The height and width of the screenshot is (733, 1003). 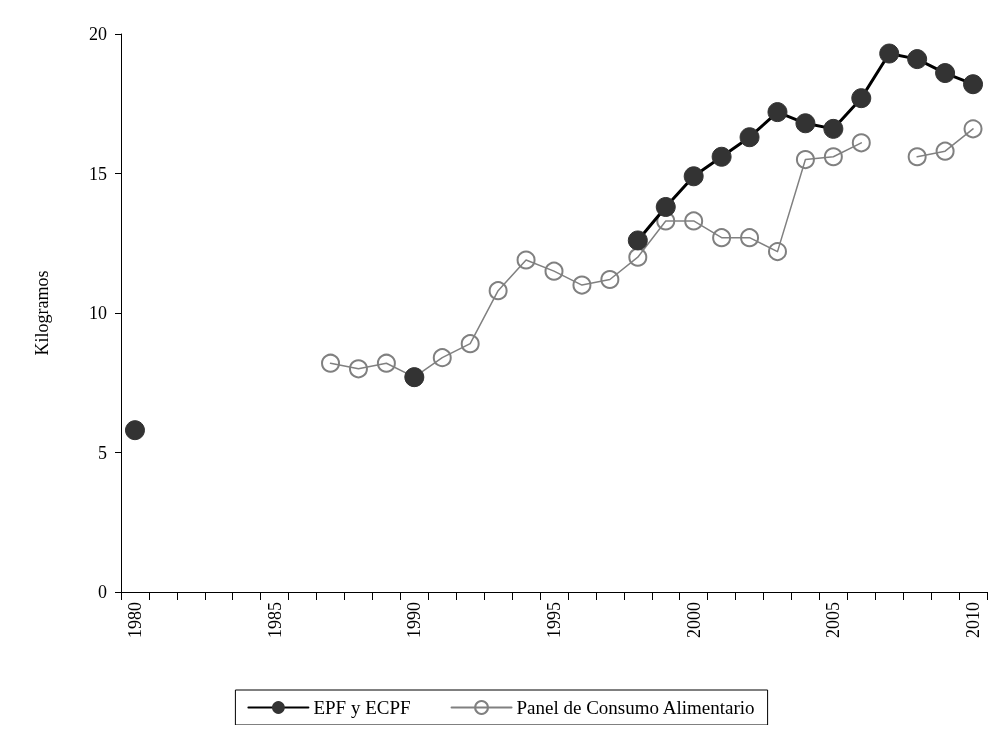 I want to click on x-tick-label: 1995, so click(x=554, y=620).